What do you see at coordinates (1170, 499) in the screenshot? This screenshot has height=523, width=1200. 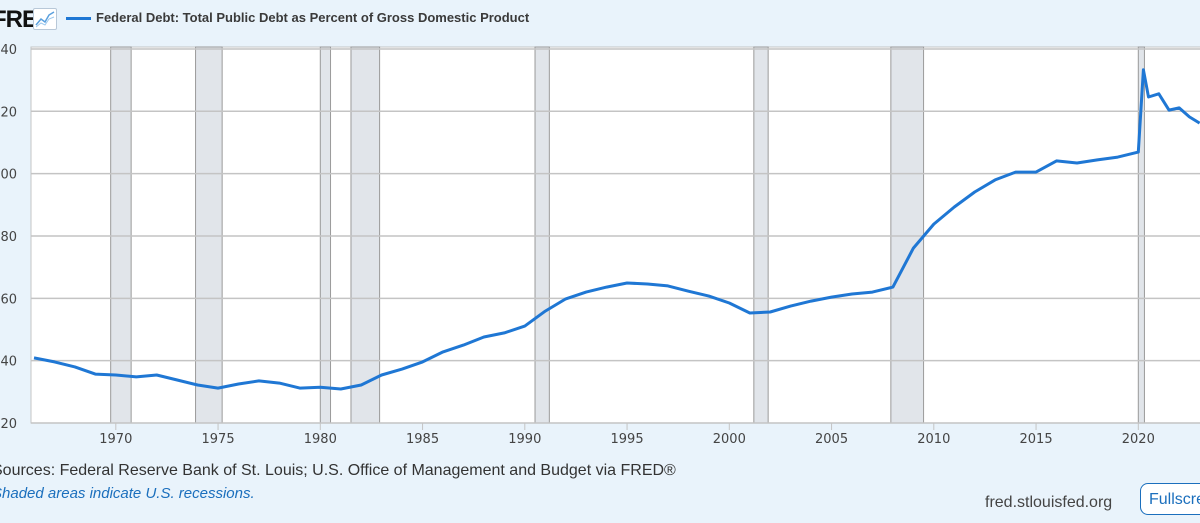 I see `fullscreen-button: Fullscreen` at bounding box center [1170, 499].